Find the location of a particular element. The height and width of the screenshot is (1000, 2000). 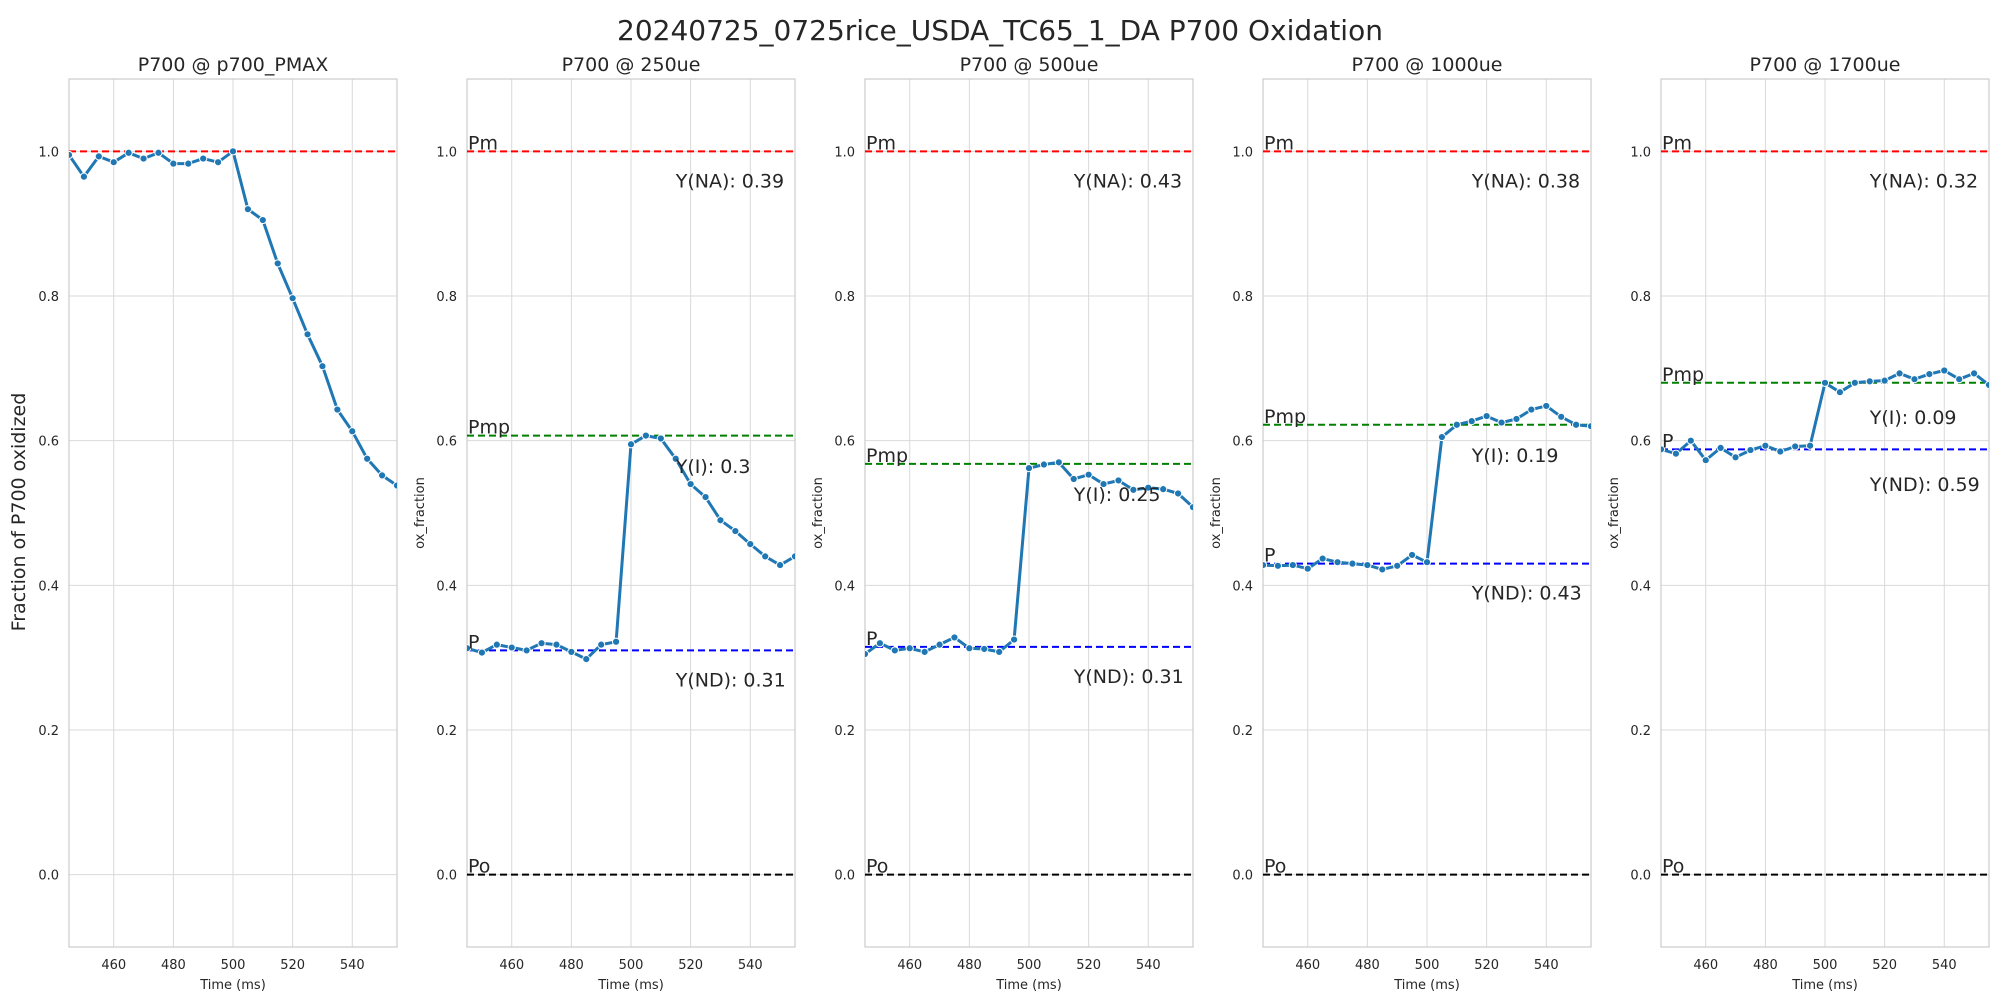

annotation: Y(I): 0.19 is located at coordinates (1515, 456).